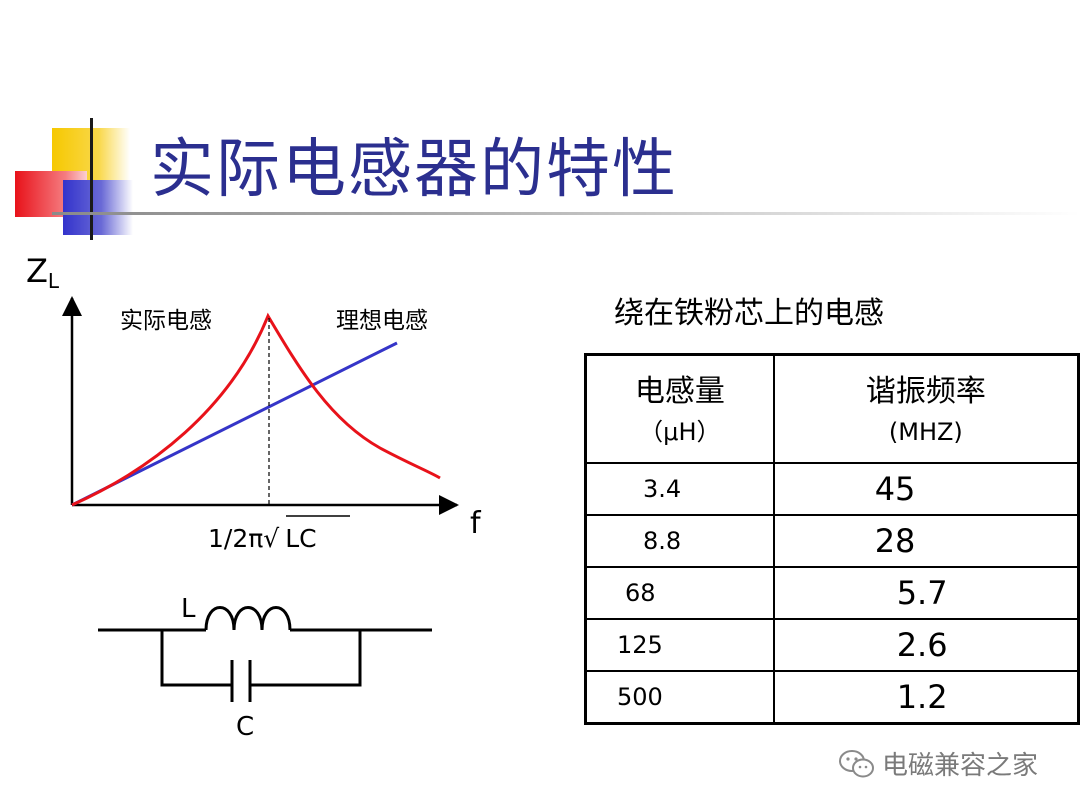 The height and width of the screenshot is (810, 1080). What do you see at coordinates (166, 321) in the screenshot?
I see `real-inductor-label: 实际电感` at bounding box center [166, 321].